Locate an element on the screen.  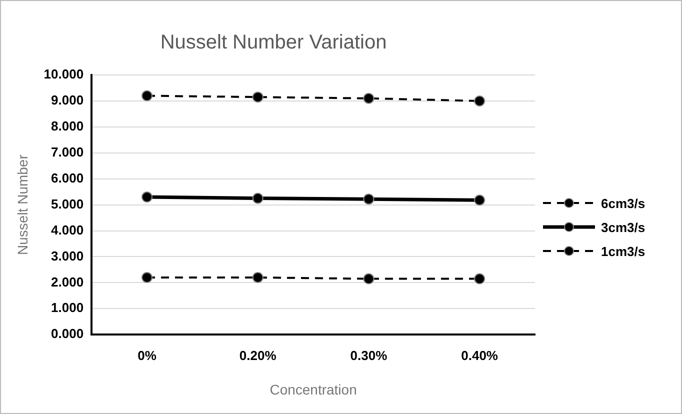
y-tick-label: 4.000 is located at coordinates (67, 230).